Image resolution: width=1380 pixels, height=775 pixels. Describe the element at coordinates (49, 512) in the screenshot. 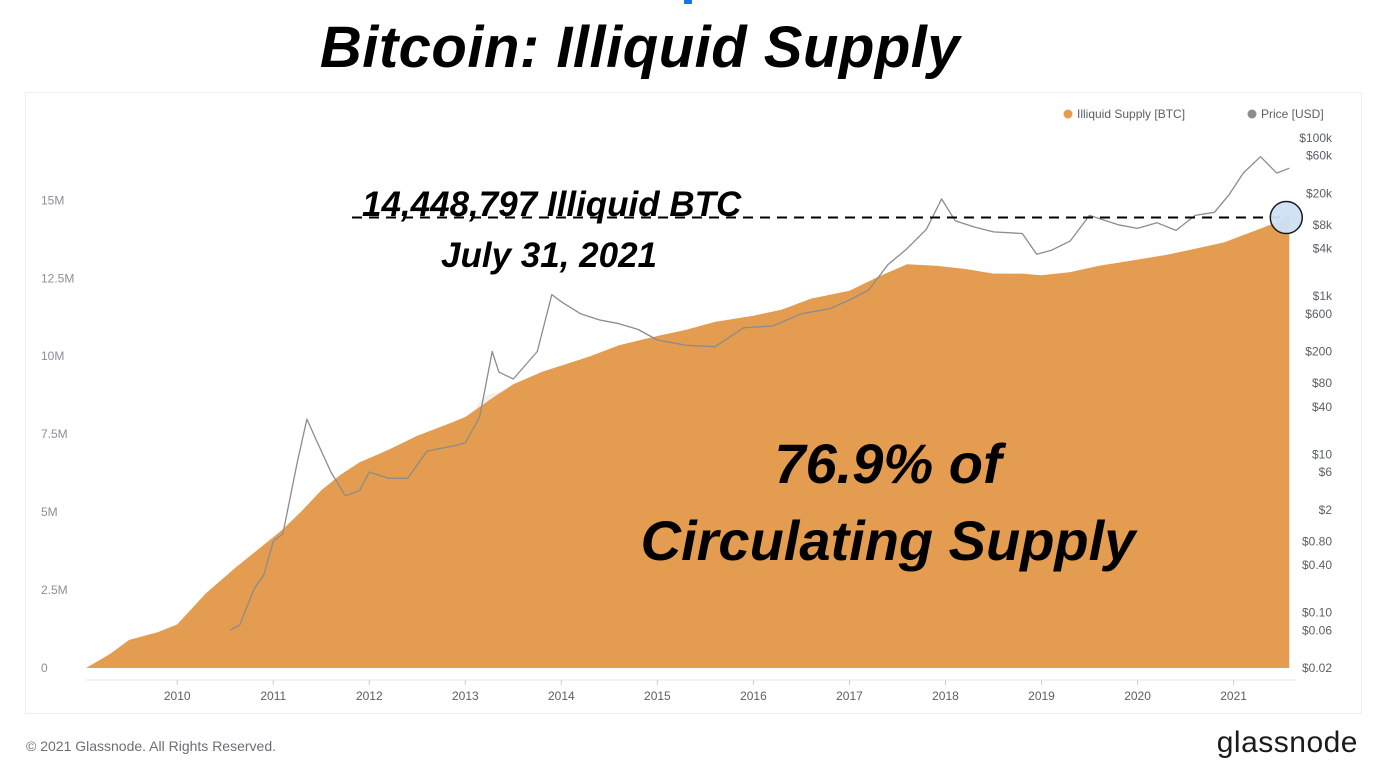

I see `left-axis-tick-label: 5M` at that location.